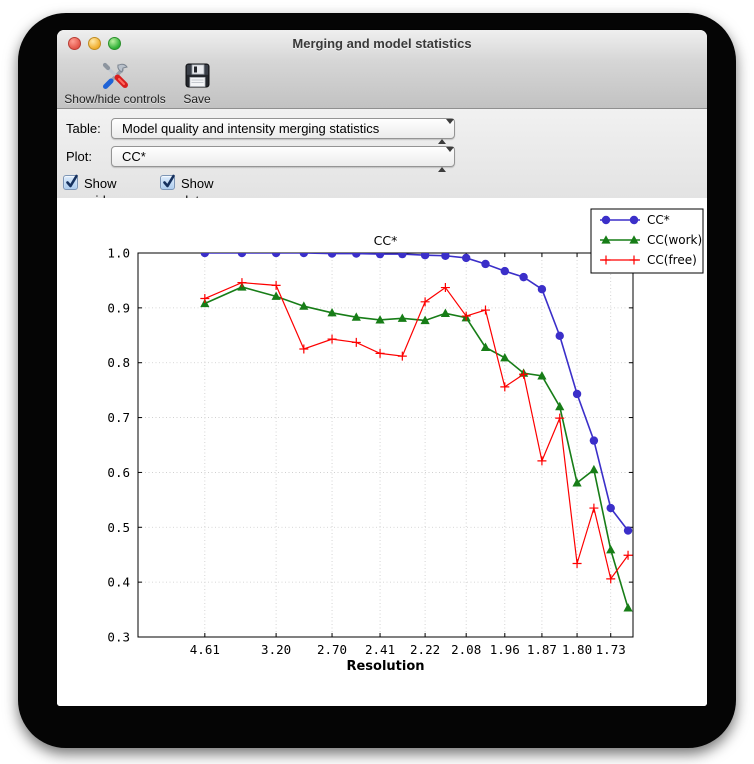 The height and width of the screenshot is (764, 754). I want to click on window-header: Merging and model statistics, so click(382, 69).